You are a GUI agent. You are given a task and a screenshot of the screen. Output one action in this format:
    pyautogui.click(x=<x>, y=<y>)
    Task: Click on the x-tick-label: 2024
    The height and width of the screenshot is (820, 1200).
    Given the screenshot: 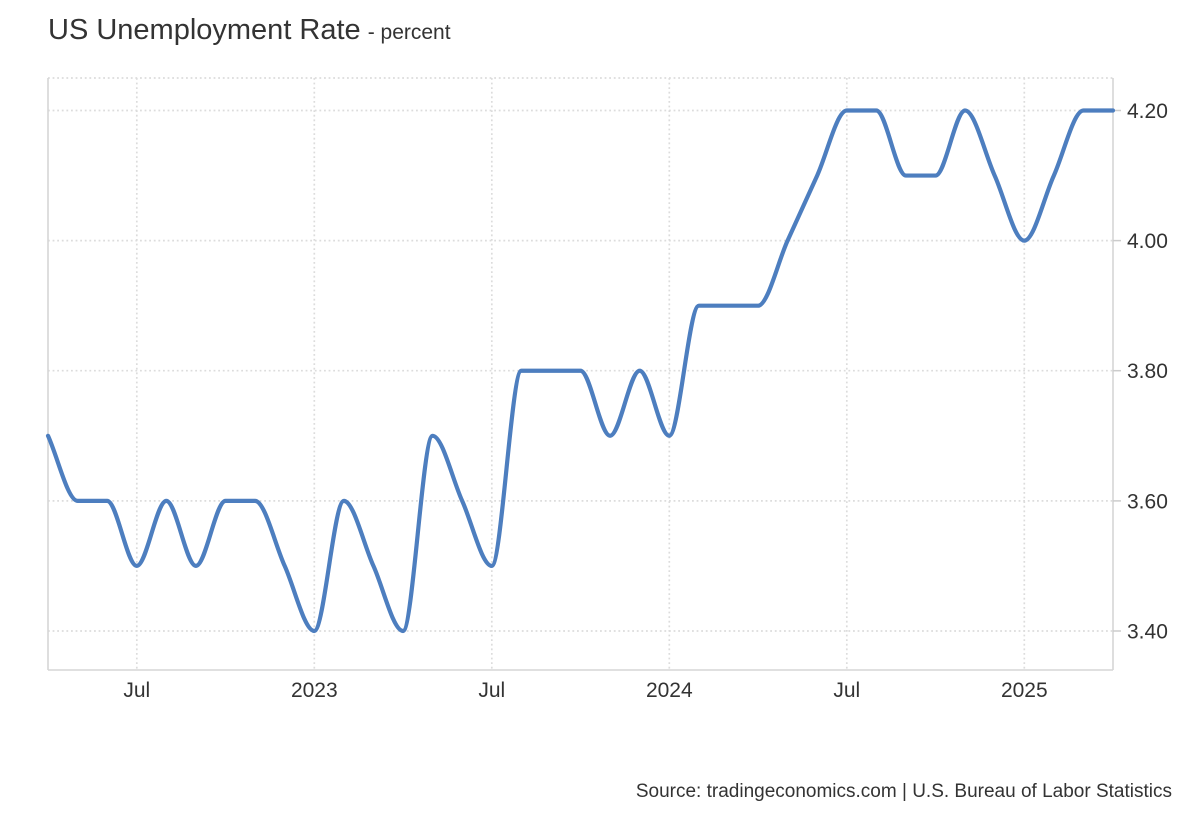 What is the action you would take?
    pyautogui.click(x=669, y=690)
    